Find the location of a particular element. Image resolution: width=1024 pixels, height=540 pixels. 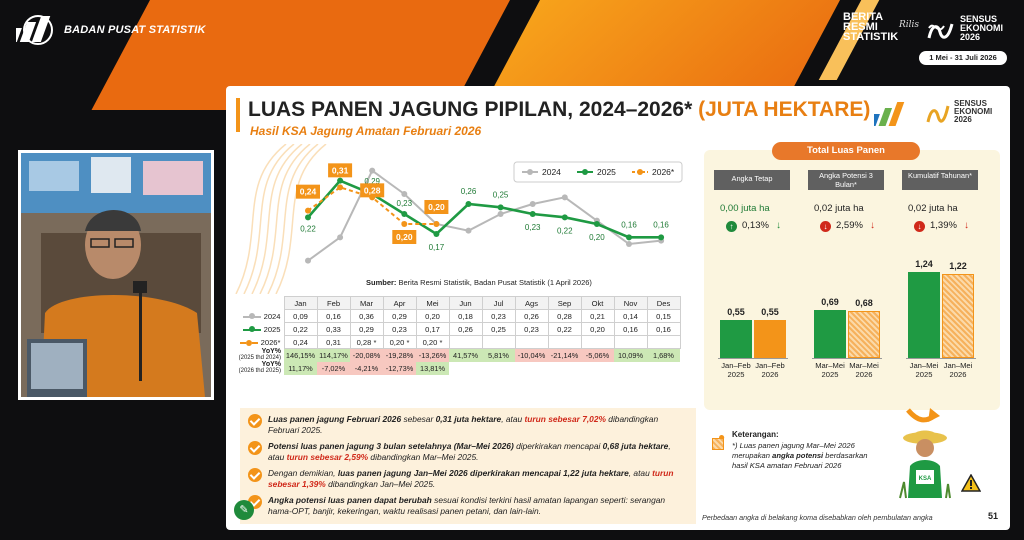

bar-x-label: Jan–Feb 2025 is located at coordinates (736, 370).